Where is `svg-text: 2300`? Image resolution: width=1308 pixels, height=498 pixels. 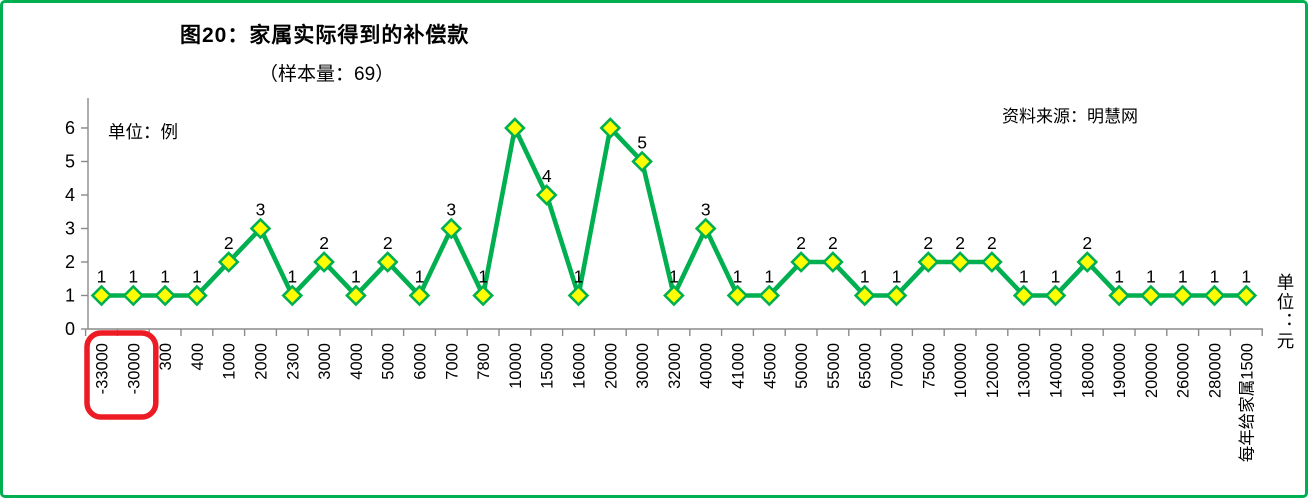
svg-text: 2300 is located at coordinates (293, 361).